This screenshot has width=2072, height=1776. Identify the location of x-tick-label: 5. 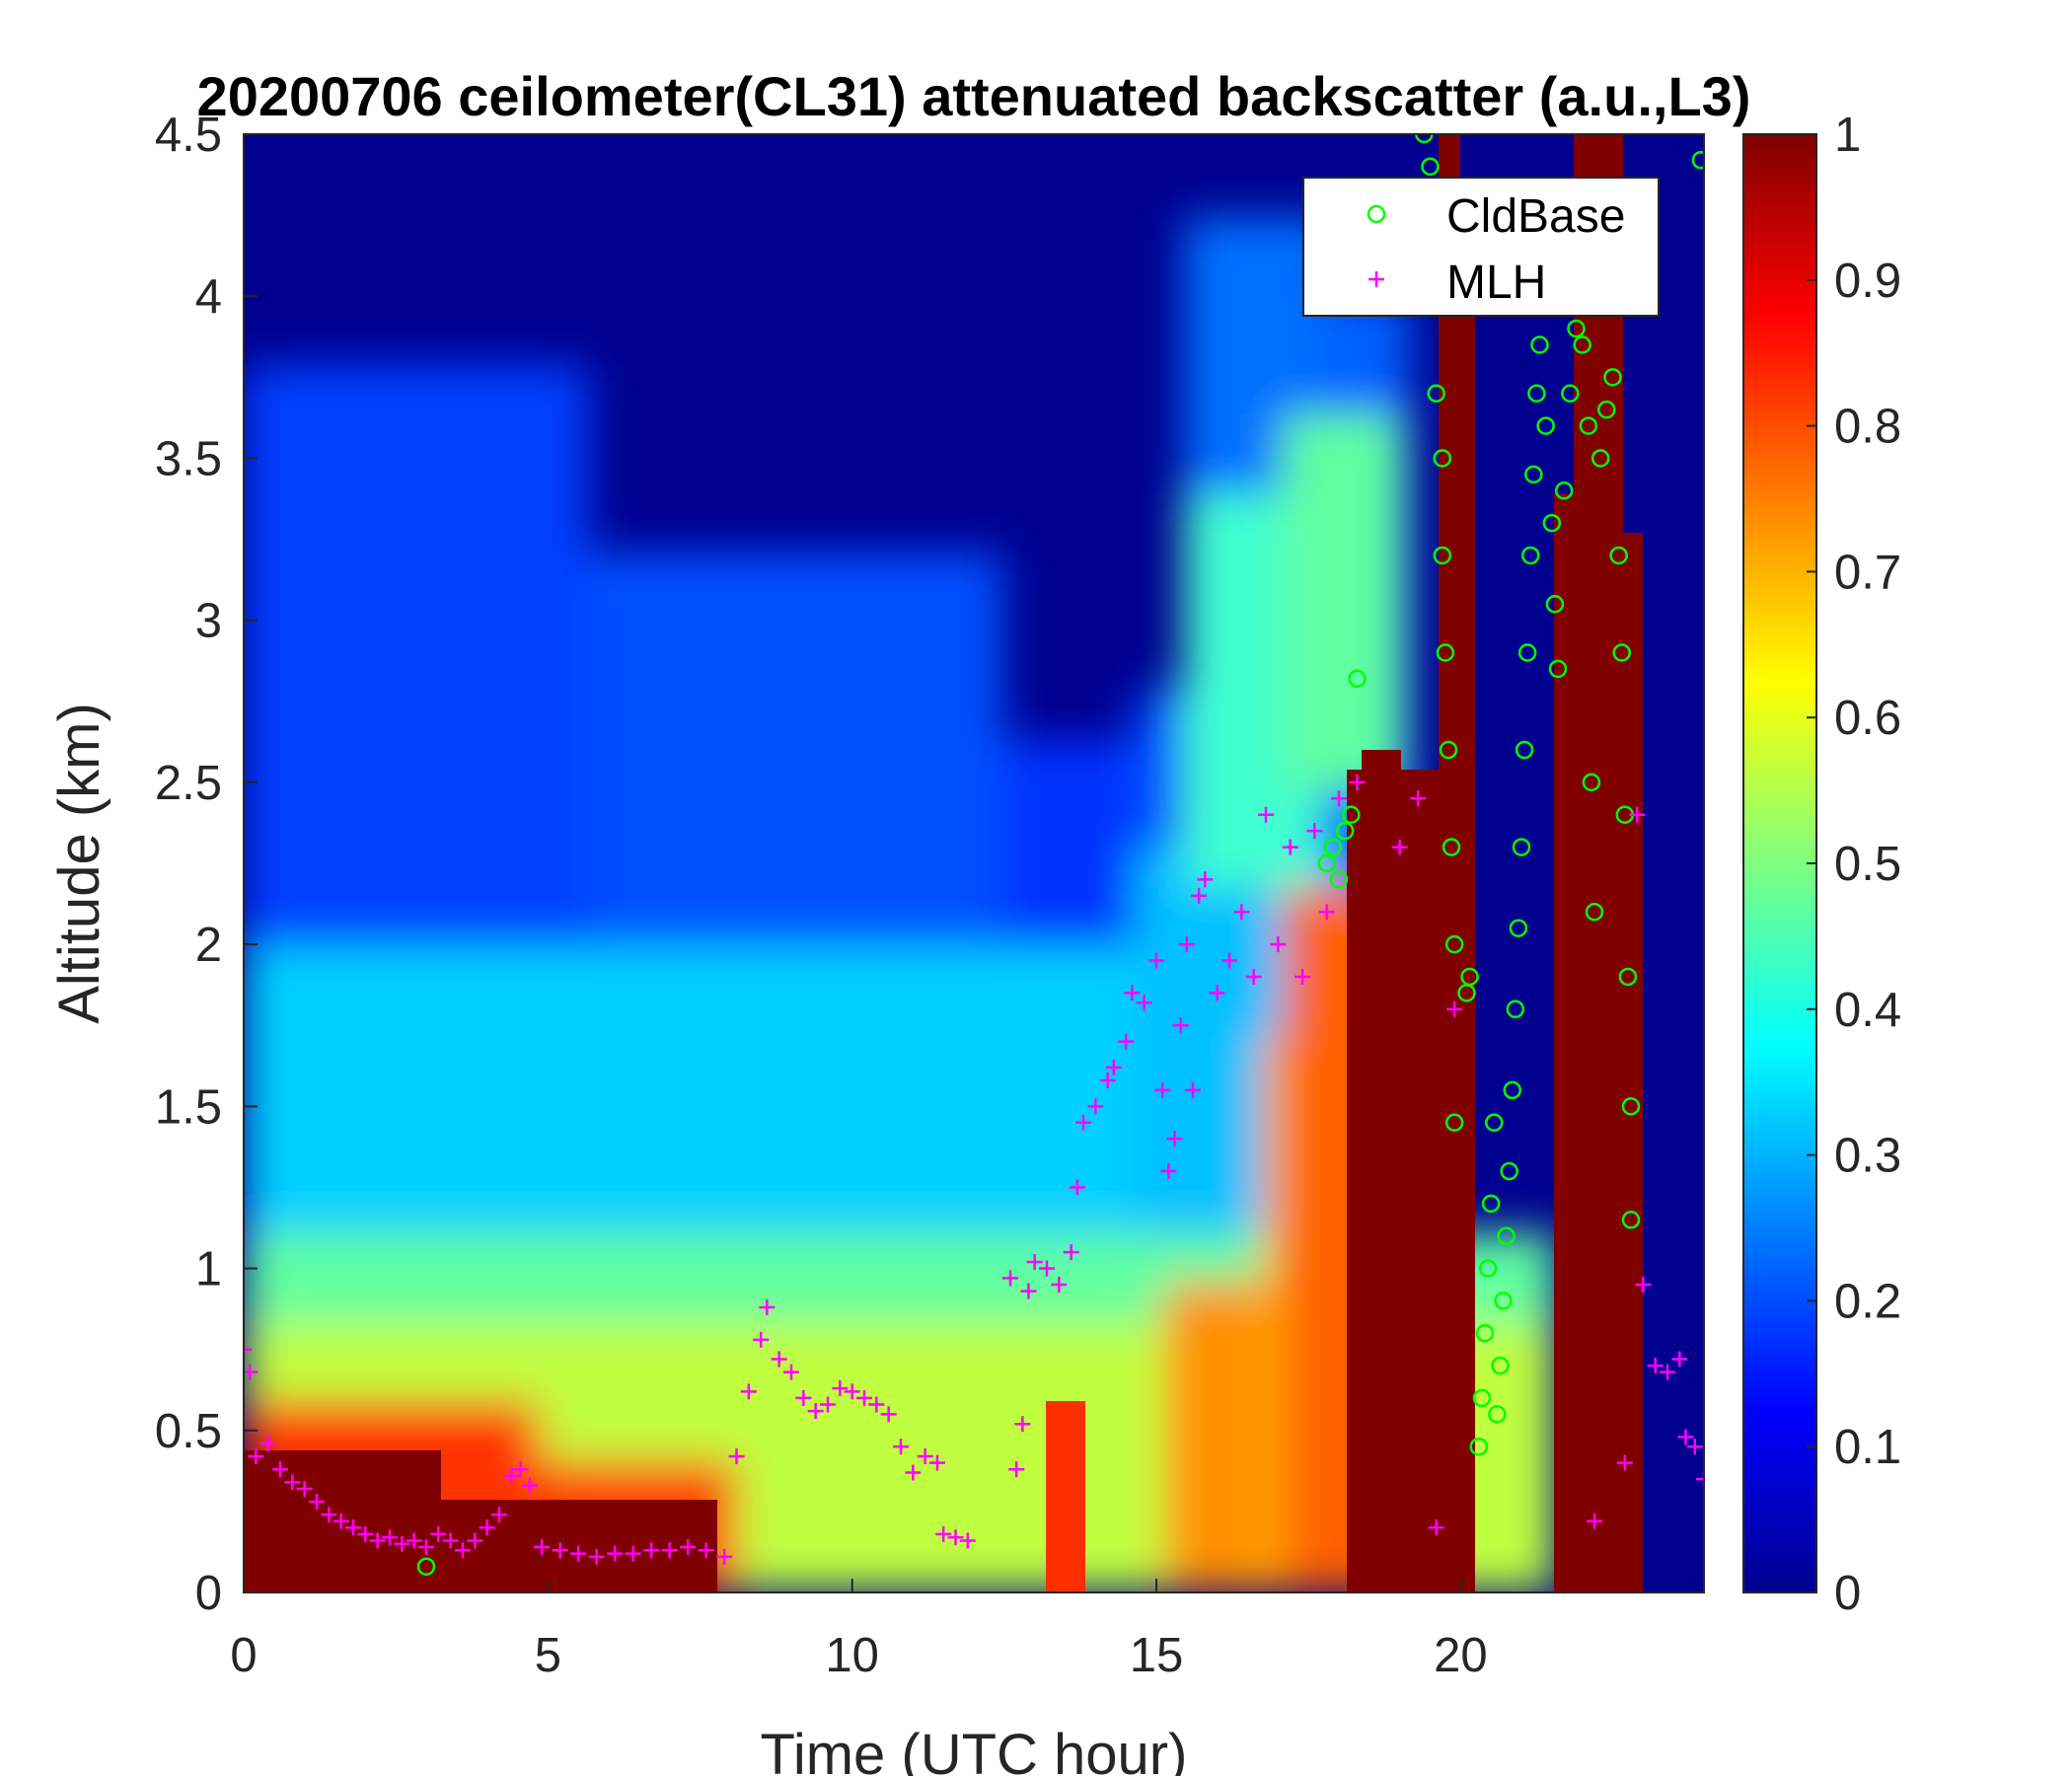
(548, 1655).